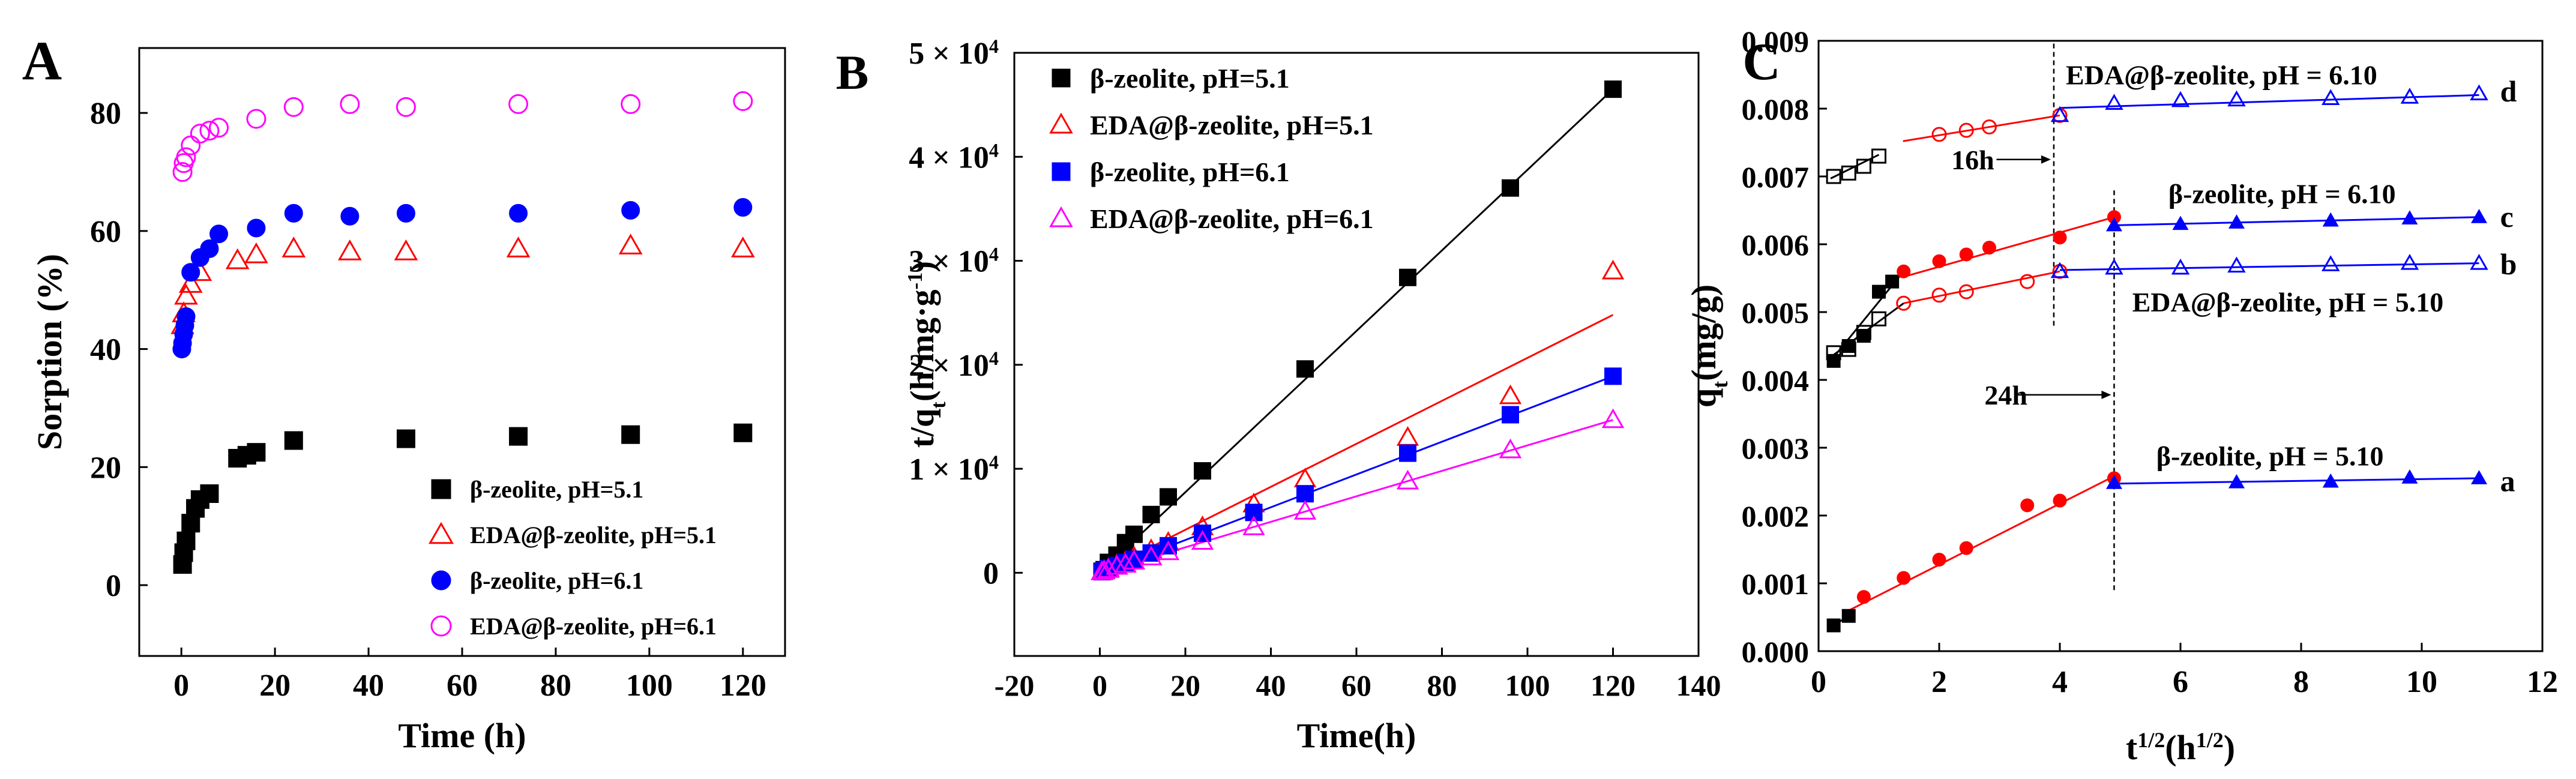 The height and width of the screenshot is (779, 2576). What do you see at coordinates (1708, 346) in the screenshot?
I see `y-axis-label: qt(mg/g)` at bounding box center [1708, 346].